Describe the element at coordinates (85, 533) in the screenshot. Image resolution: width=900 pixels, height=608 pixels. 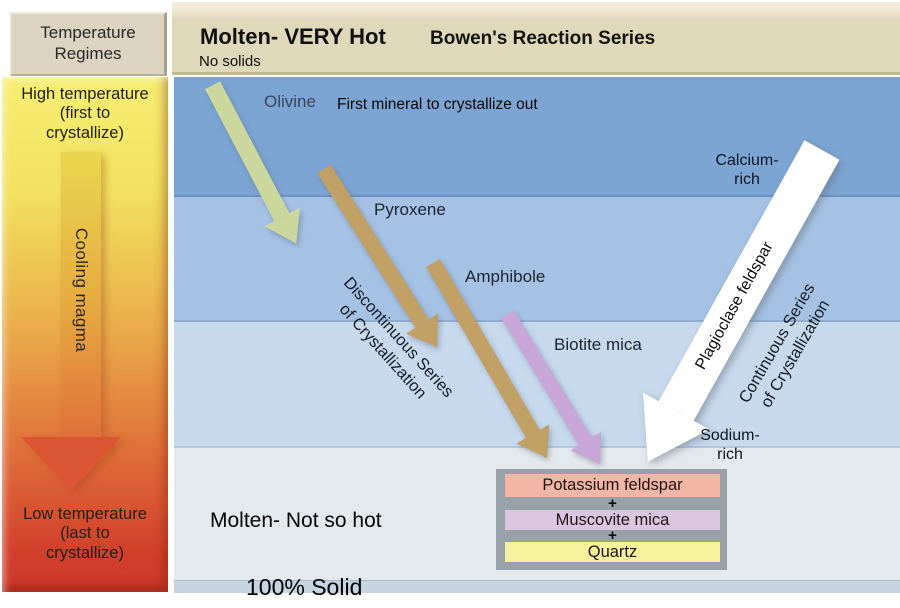
I see `low-temperature-label: Low temperature (last to crystallize)` at that location.